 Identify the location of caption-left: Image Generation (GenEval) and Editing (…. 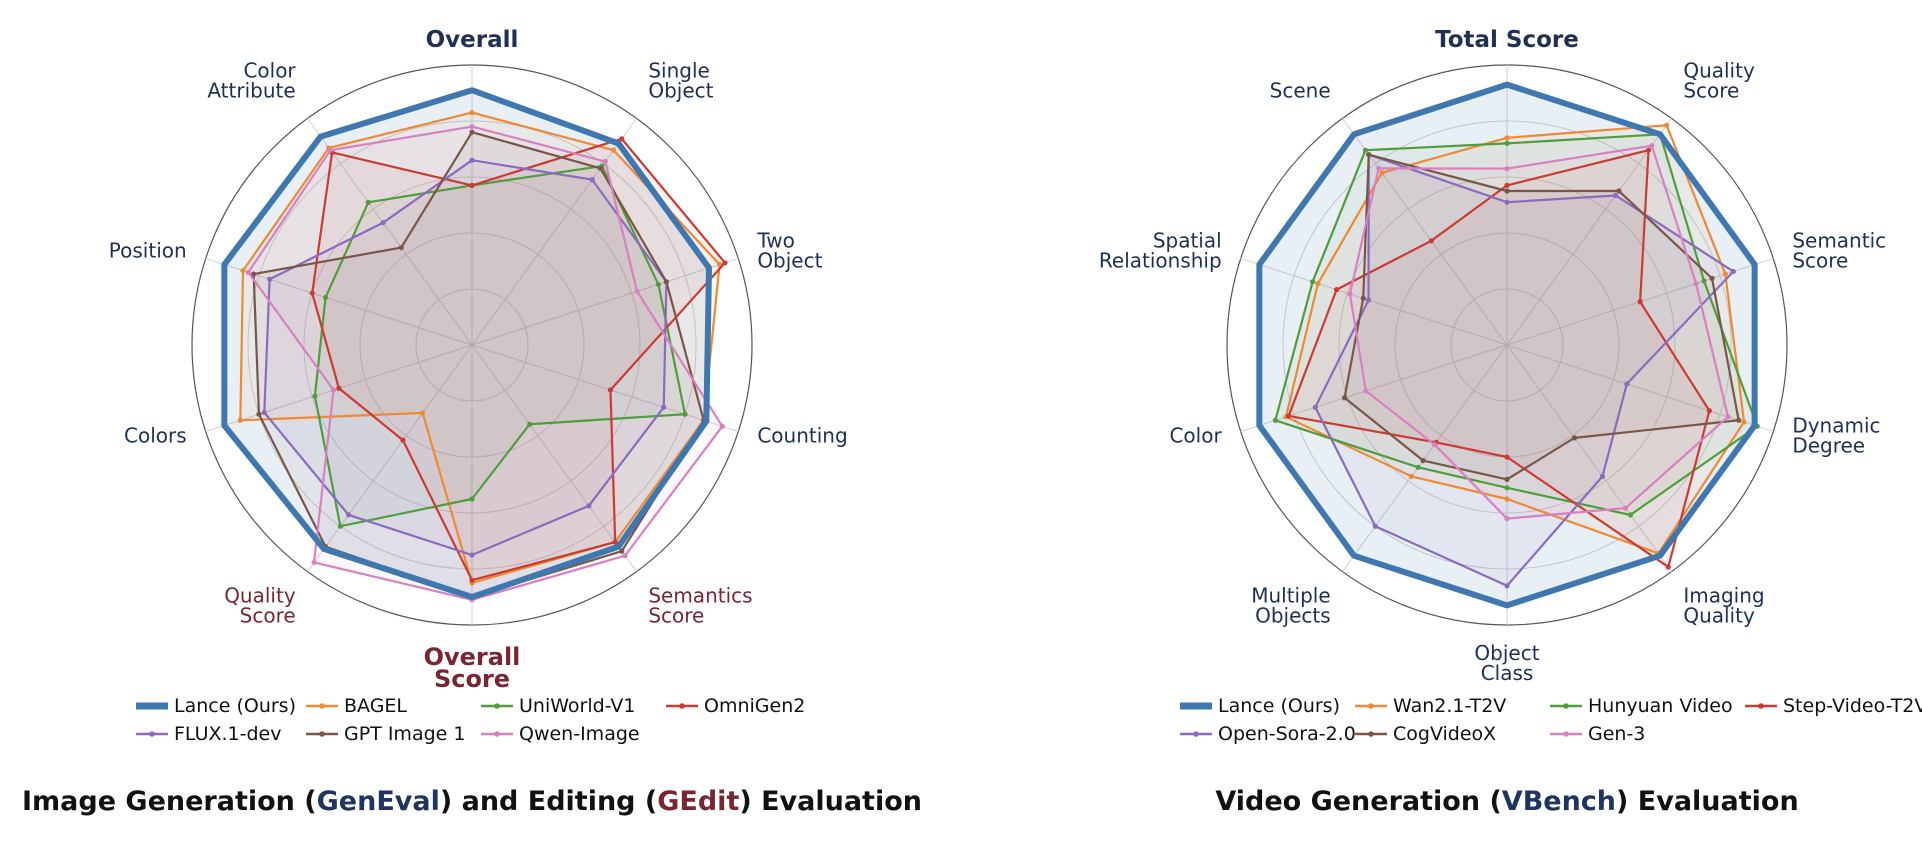
(472, 801).